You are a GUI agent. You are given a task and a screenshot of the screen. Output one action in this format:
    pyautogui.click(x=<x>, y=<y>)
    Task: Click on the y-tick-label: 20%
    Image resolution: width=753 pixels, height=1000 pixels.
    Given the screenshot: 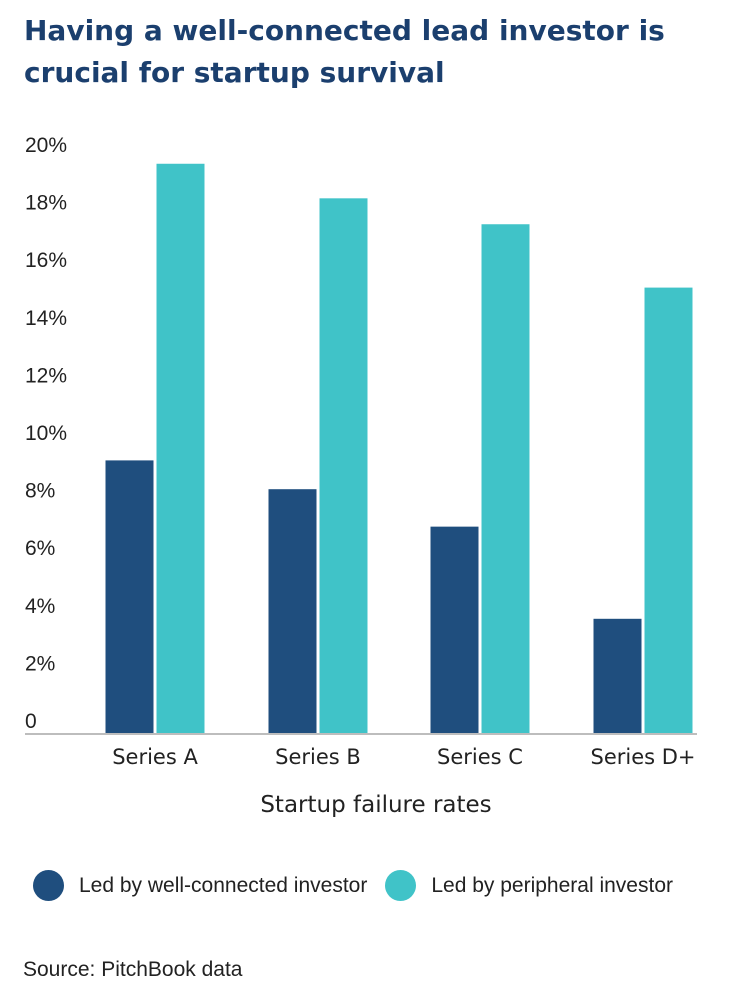 What is the action you would take?
    pyautogui.click(x=46, y=145)
    